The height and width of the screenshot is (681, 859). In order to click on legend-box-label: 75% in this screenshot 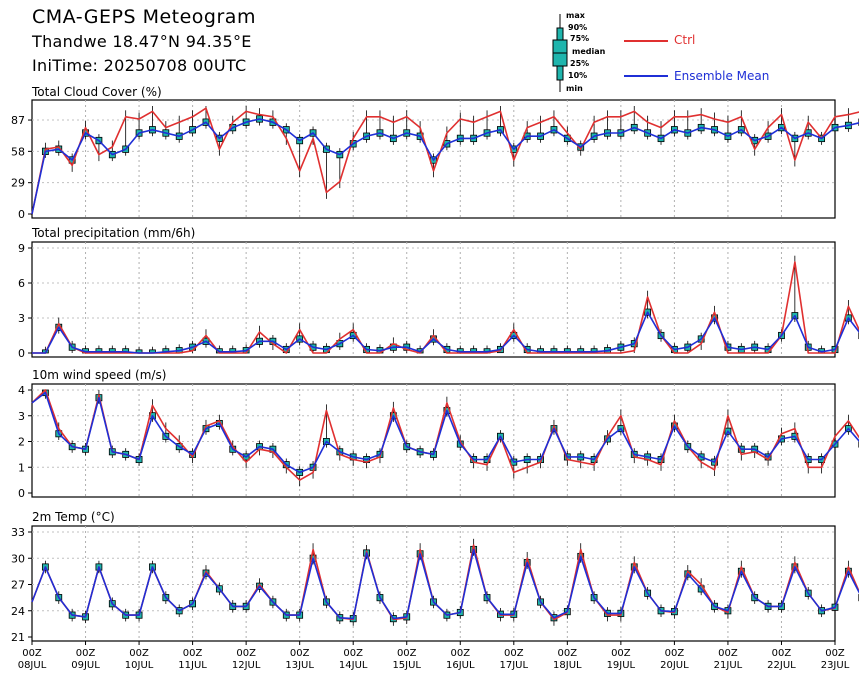, I will do `click(579, 38)`.